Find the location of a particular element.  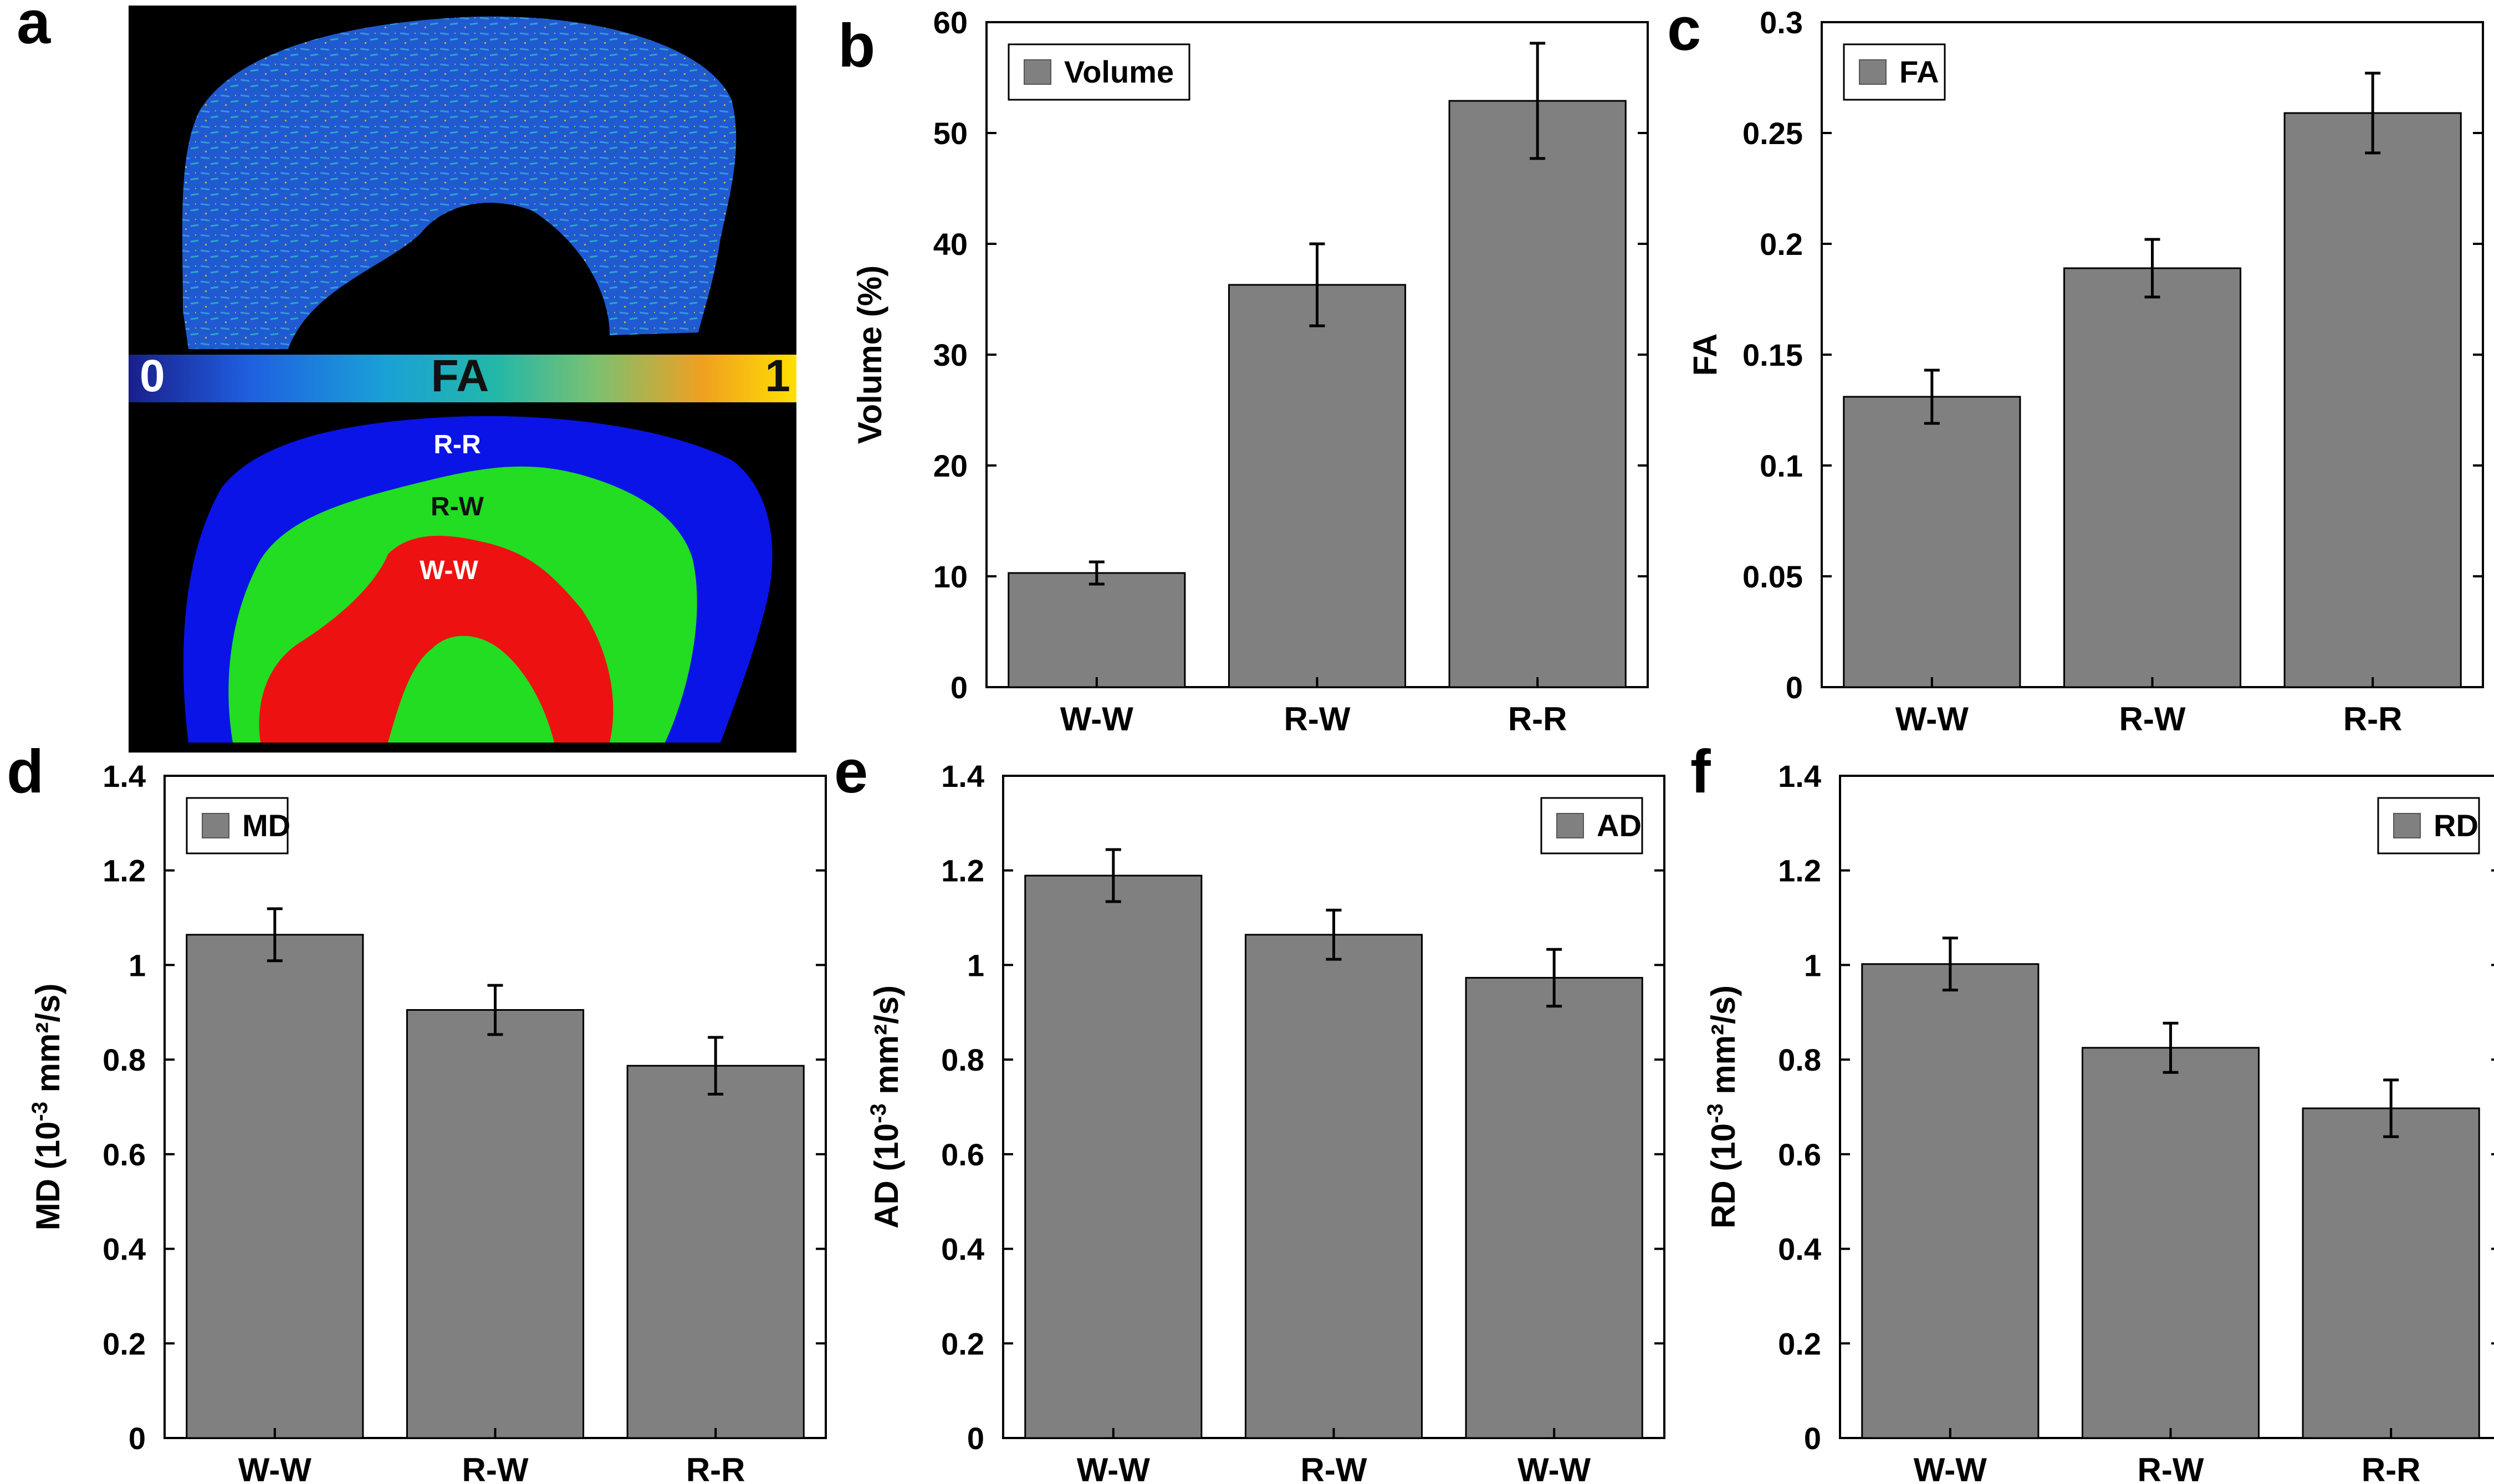

y-tick-label: 0.3 is located at coordinates (1781, 23).